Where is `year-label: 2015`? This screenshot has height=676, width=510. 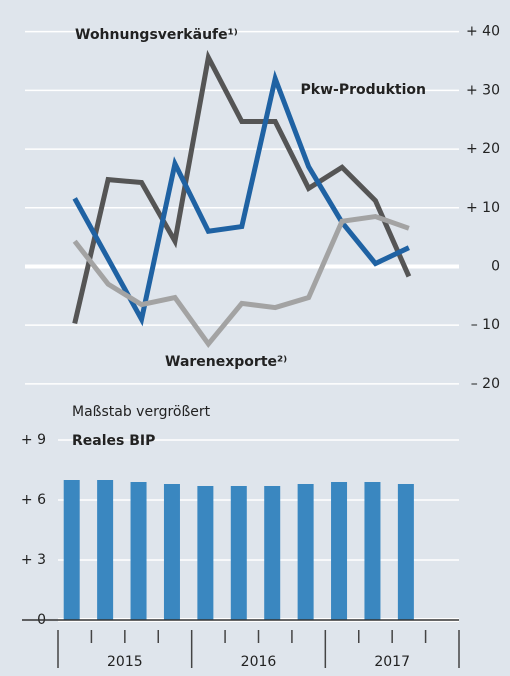 year-label: 2015 is located at coordinates (125, 662).